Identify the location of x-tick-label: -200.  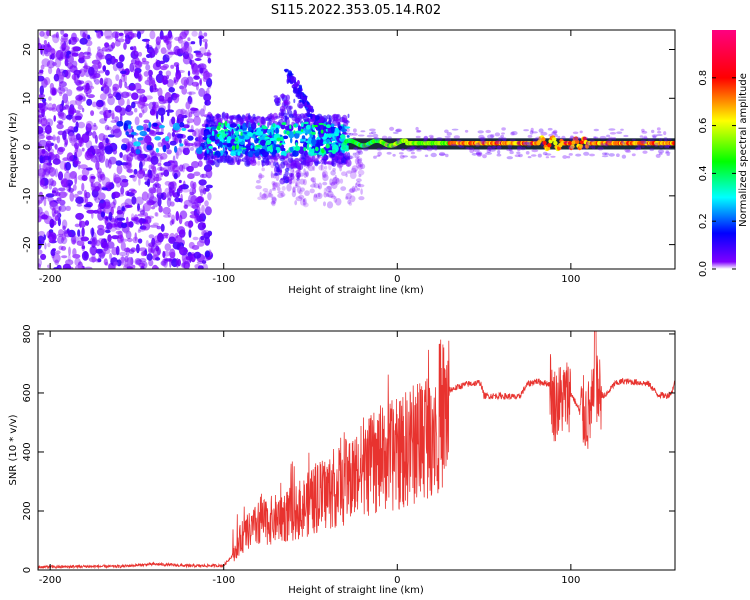
(50, 580).